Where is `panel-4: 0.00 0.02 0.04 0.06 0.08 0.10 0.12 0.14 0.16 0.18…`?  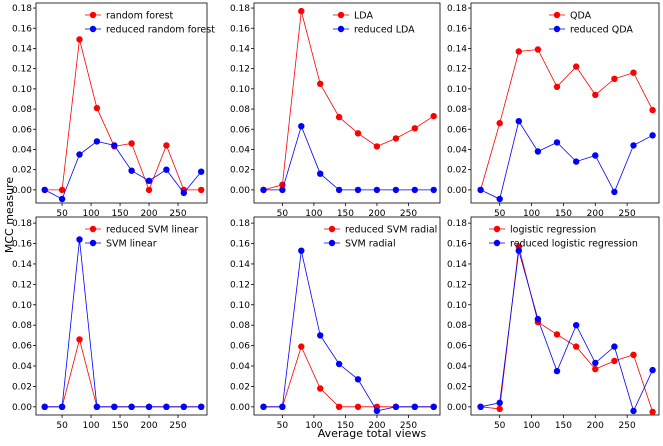 panel-4: 0.00 0.02 0.04 0.06 0.08 0.10 0.12 0.14 0.16 0.18… is located at coordinates (110, 323).